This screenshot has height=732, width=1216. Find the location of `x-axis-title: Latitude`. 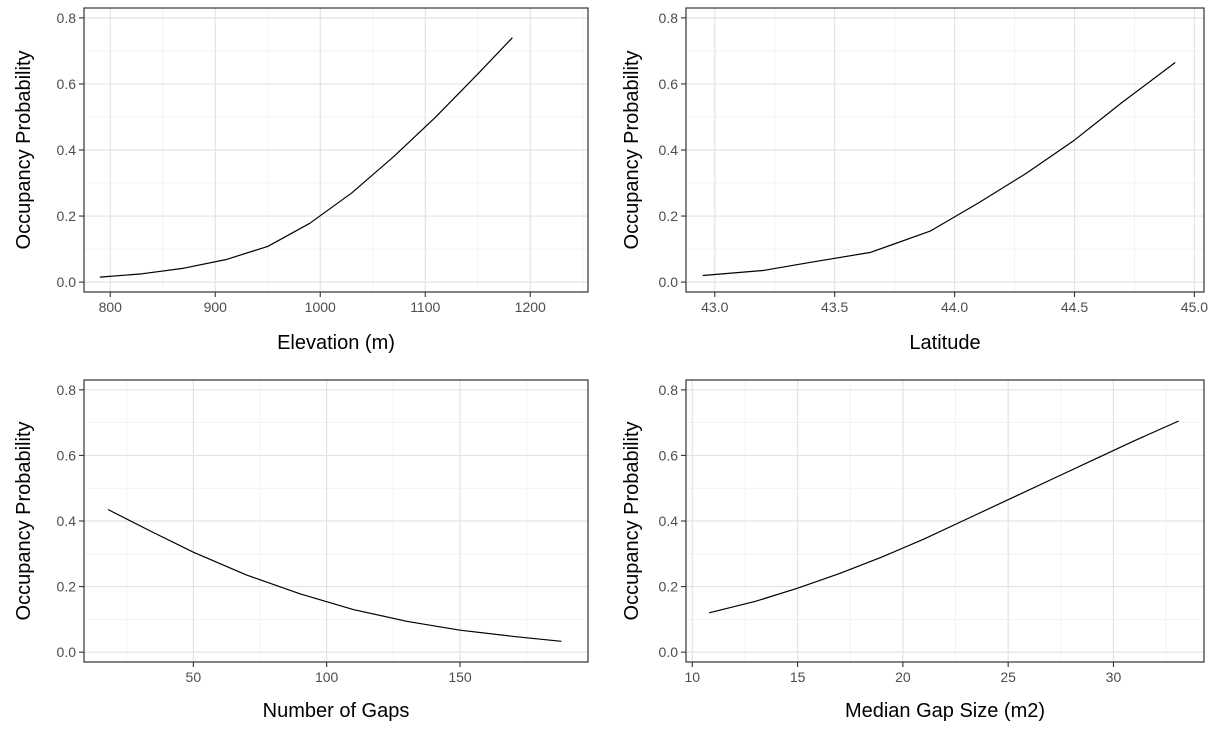

x-axis-title: Latitude is located at coordinates (944, 343).